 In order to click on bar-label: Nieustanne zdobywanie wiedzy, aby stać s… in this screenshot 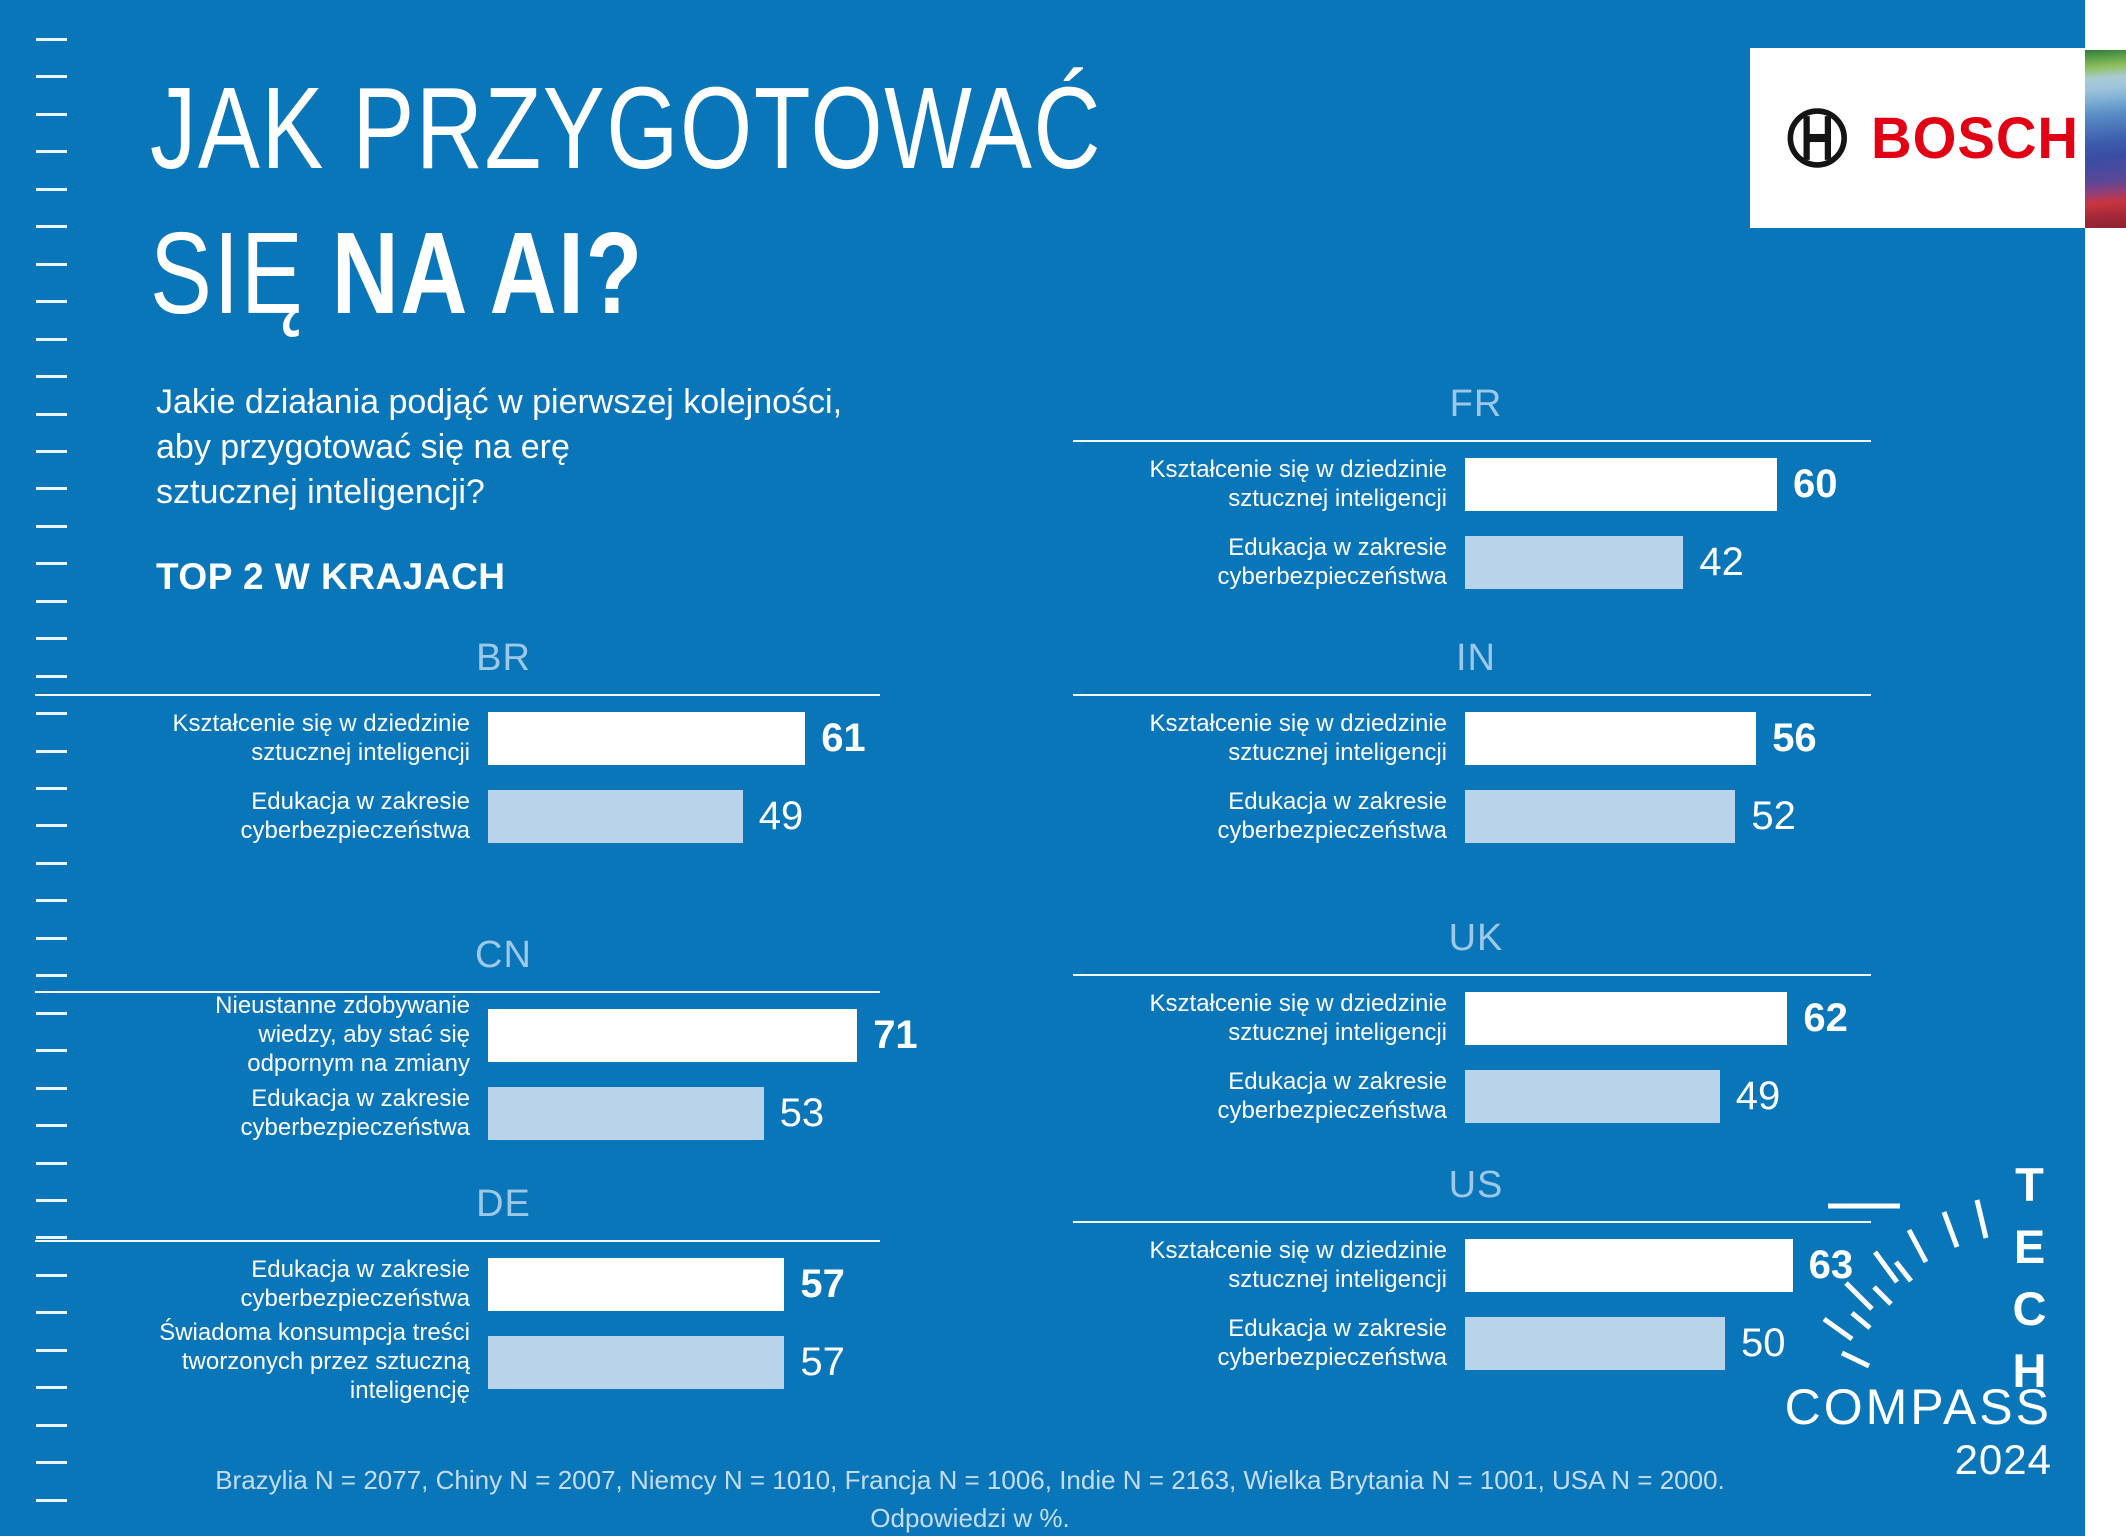, I will do `click(342, 1034)`.